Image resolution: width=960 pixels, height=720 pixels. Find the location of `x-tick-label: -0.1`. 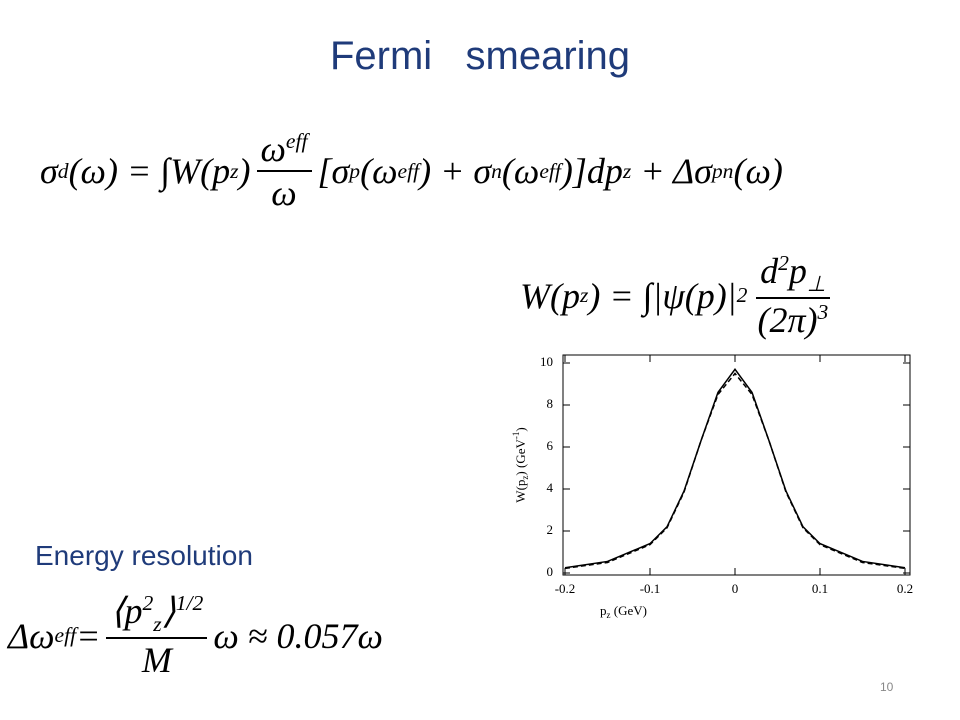

x-tick-label: -0.1 is located at coordinates (650, 588).